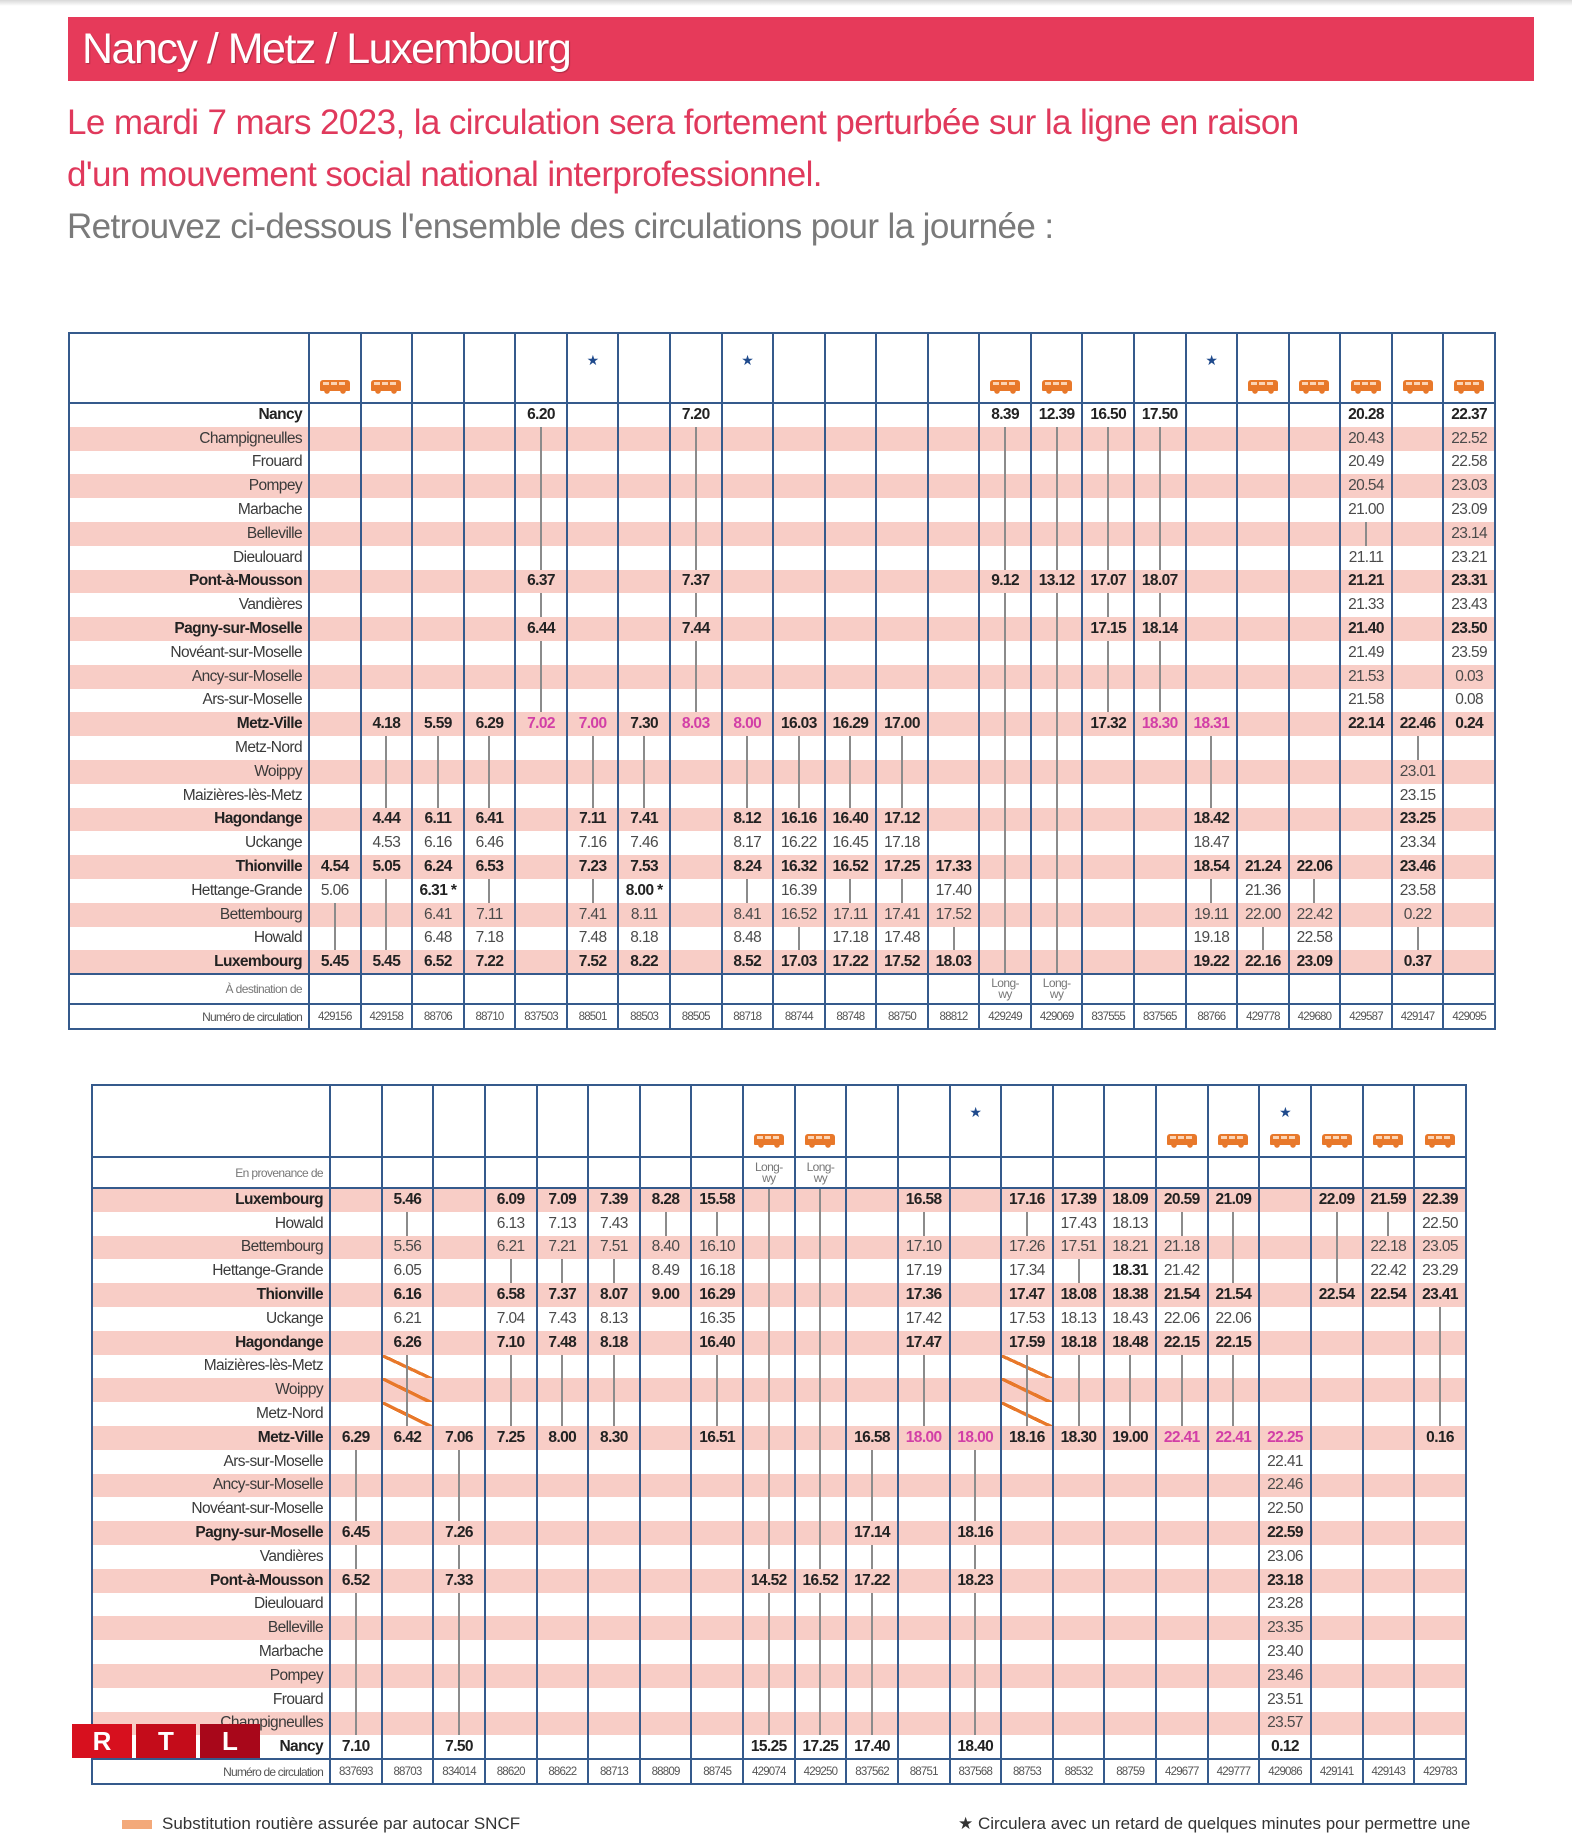 The height and width of the screenshot is (1834, 1572). What do you see at coordinates (1285, 1604) in the screenshot?
I see `time-cell: 23.28` at bounding box center [1285, 1604].